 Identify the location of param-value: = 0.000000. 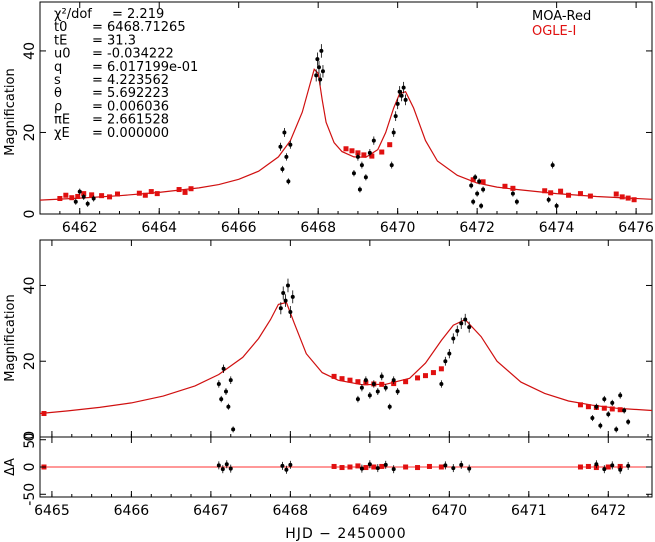
(130, 133).